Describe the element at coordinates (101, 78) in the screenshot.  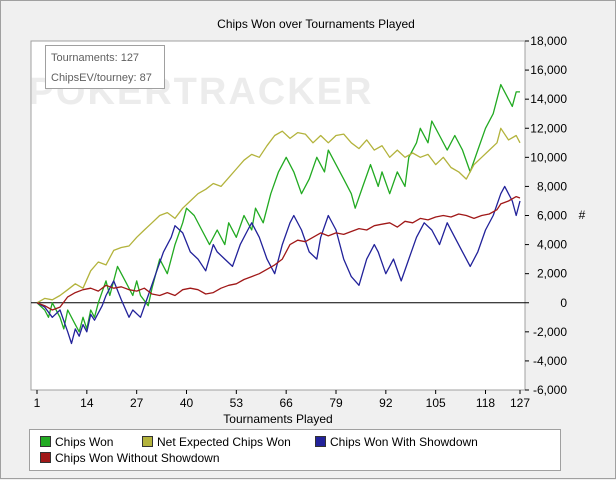
I see `chipsev-per-tourney: ChipsEV/tourney: 87` at that location.